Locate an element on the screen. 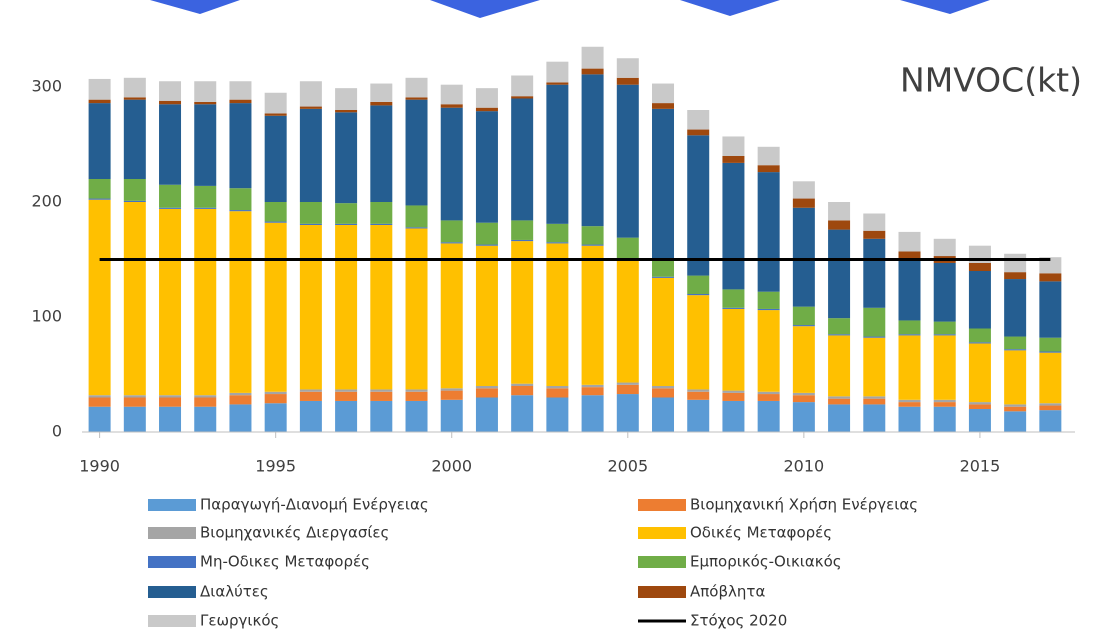  x-tick-label: 2015 is located at coordinates (980, 466).